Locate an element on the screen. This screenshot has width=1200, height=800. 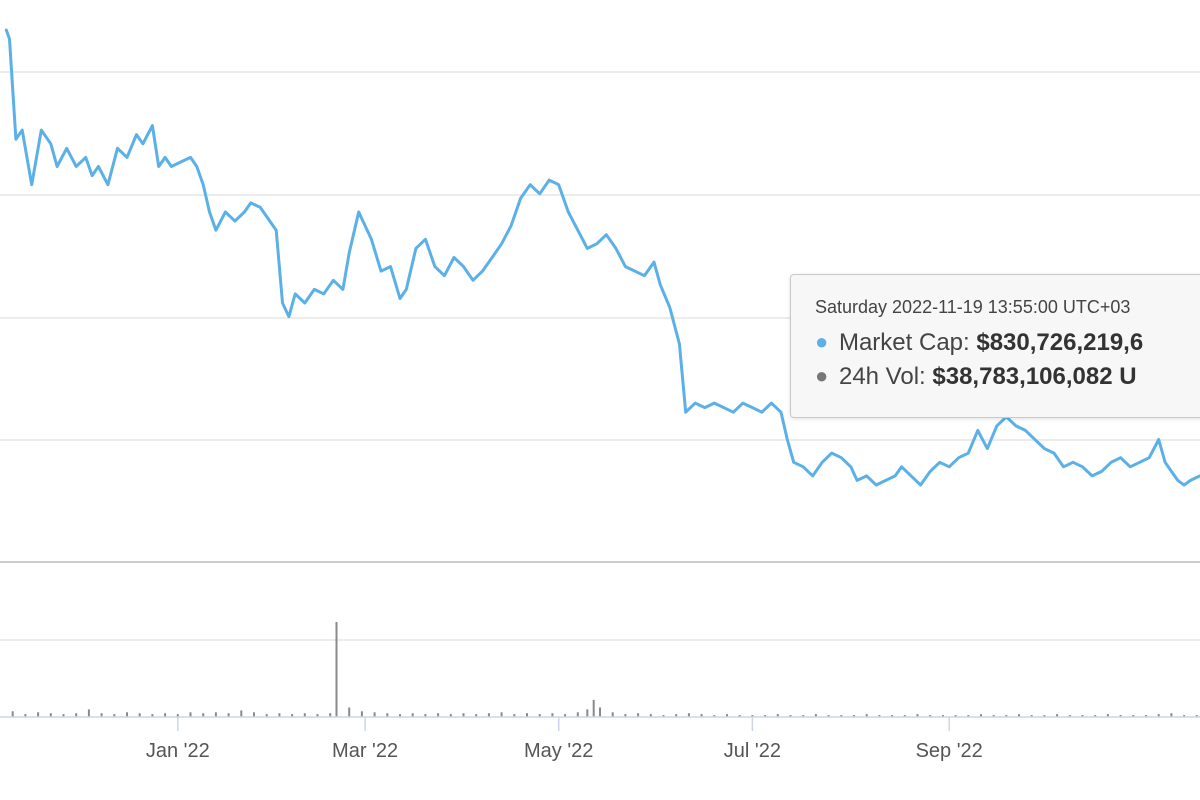
tooltip-market-cap-row: ● Market Cap: $830,726,219,6 is located at coordinates (1007, 343).